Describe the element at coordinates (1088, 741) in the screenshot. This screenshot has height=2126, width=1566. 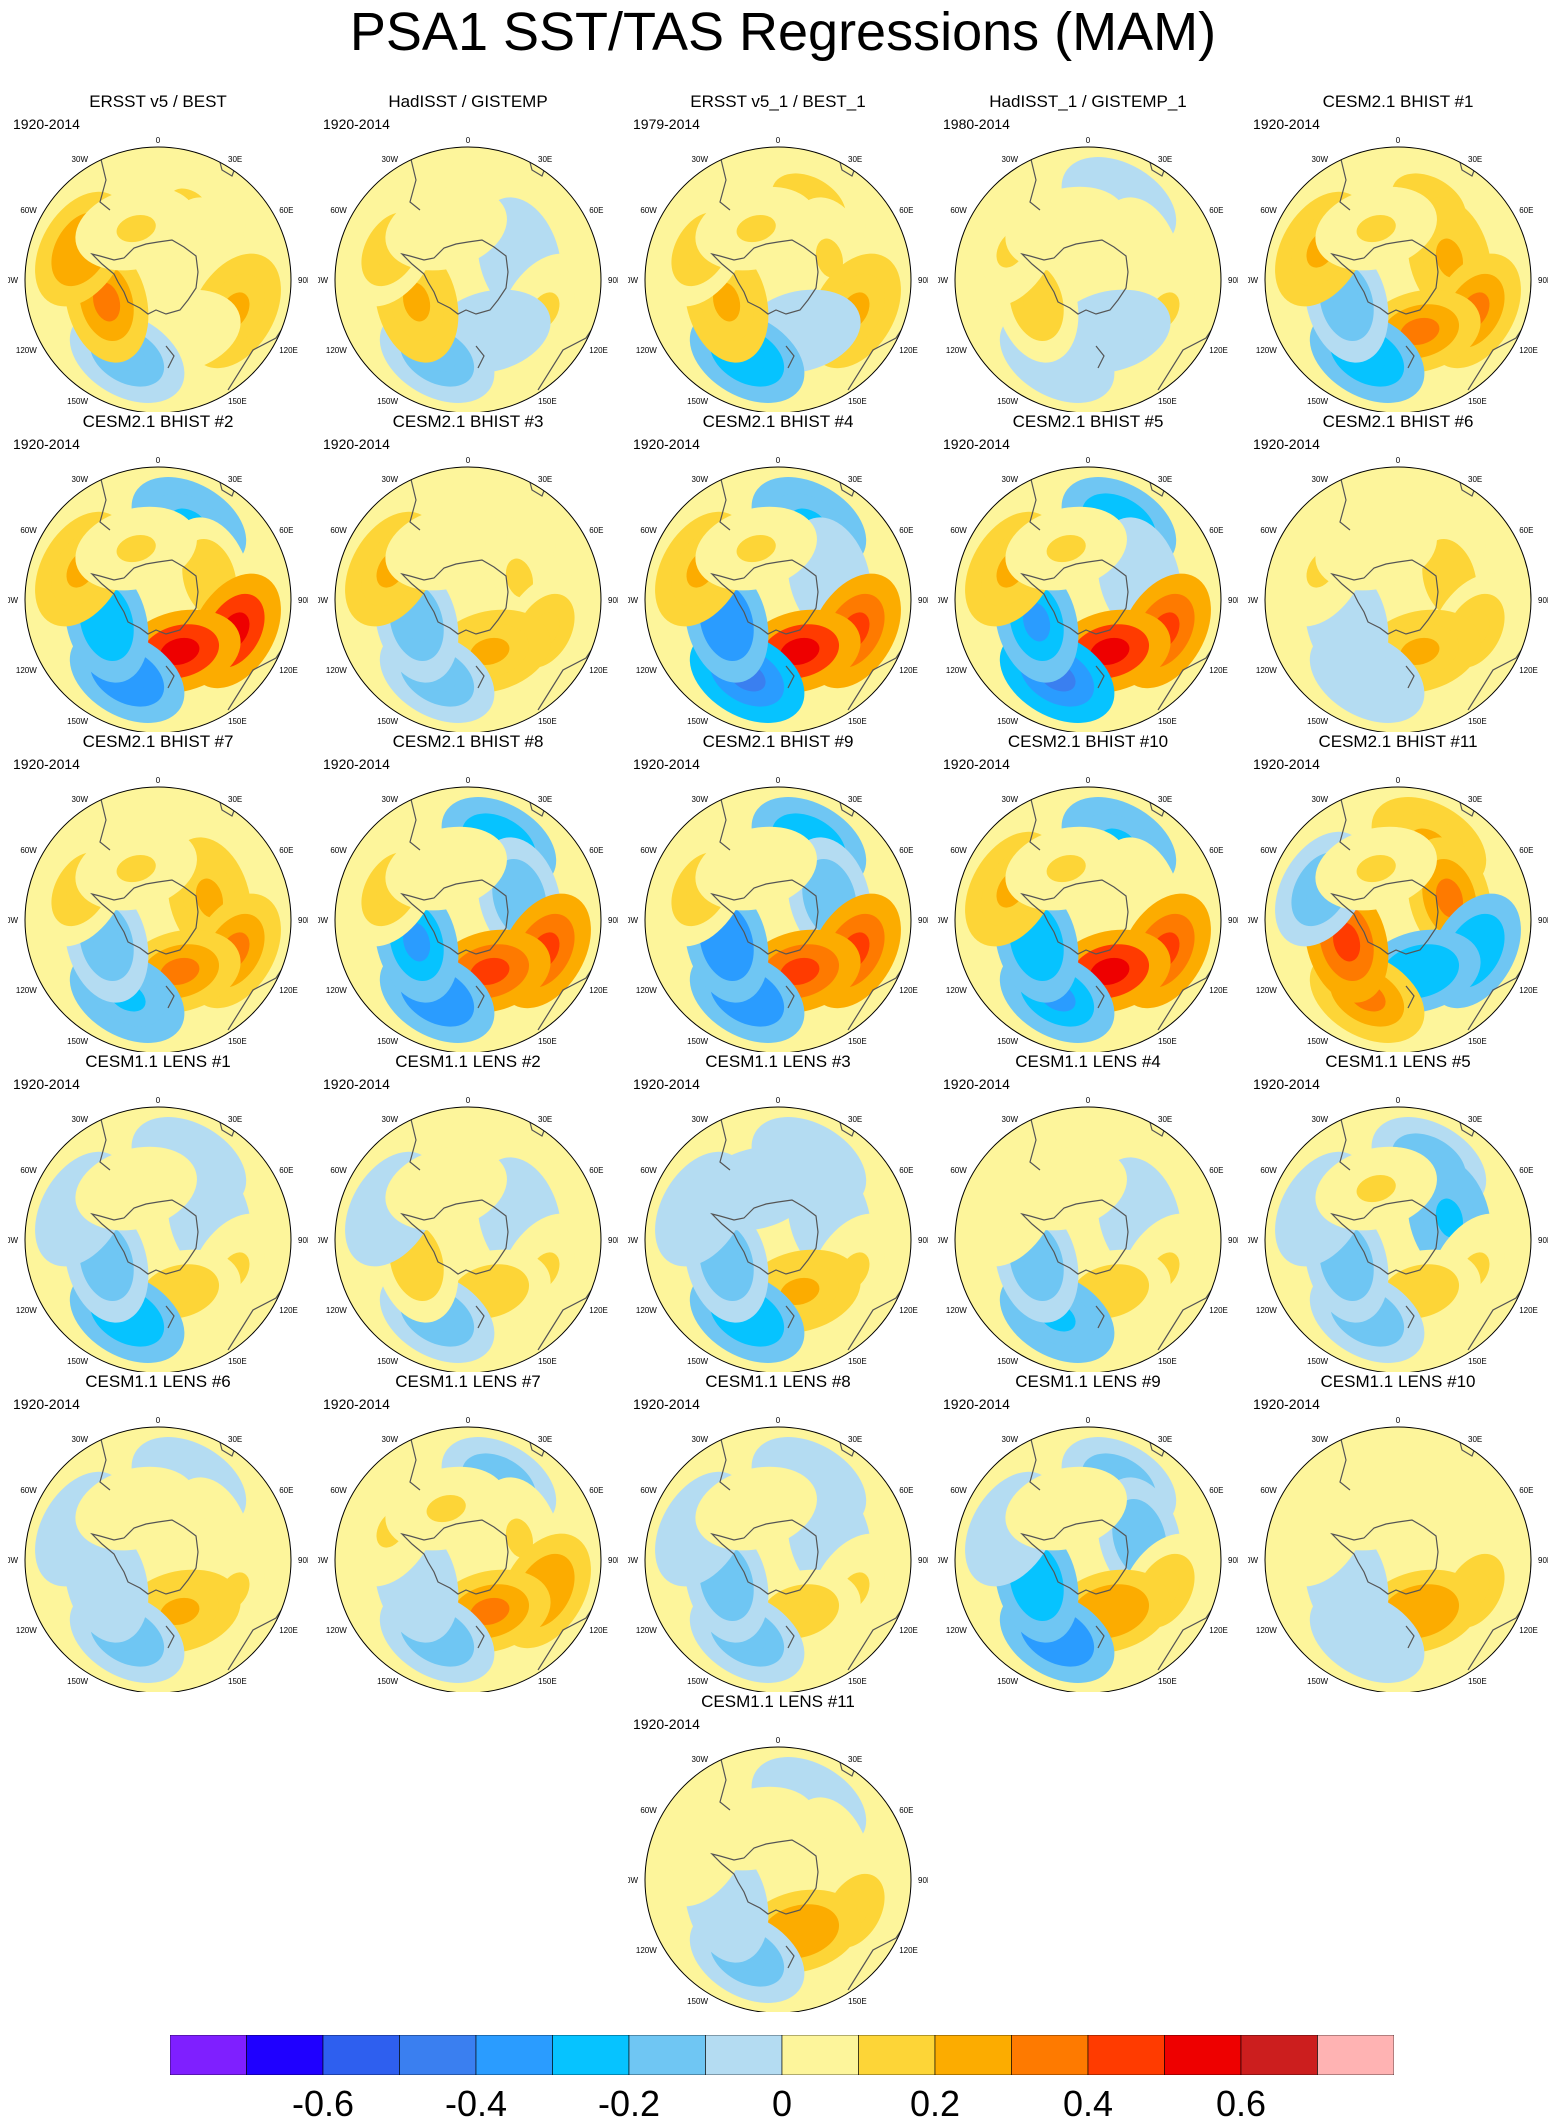
I see `panel-title: CESM2.1 BHIST #10` at that location.